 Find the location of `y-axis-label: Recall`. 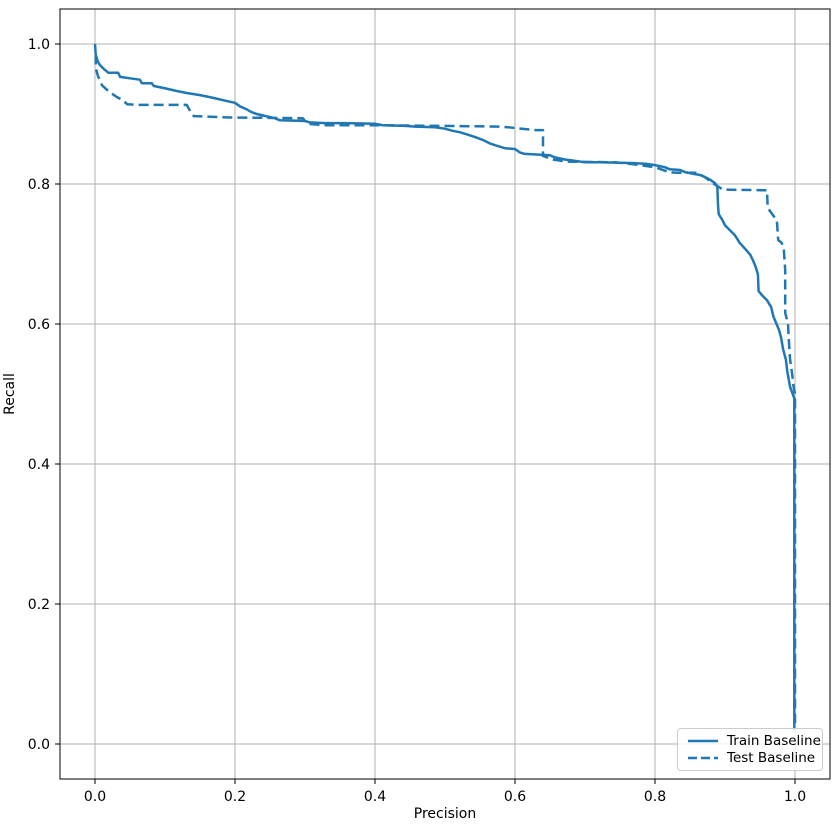

y-axis-label: Recall is located at coordinates (10, 394).